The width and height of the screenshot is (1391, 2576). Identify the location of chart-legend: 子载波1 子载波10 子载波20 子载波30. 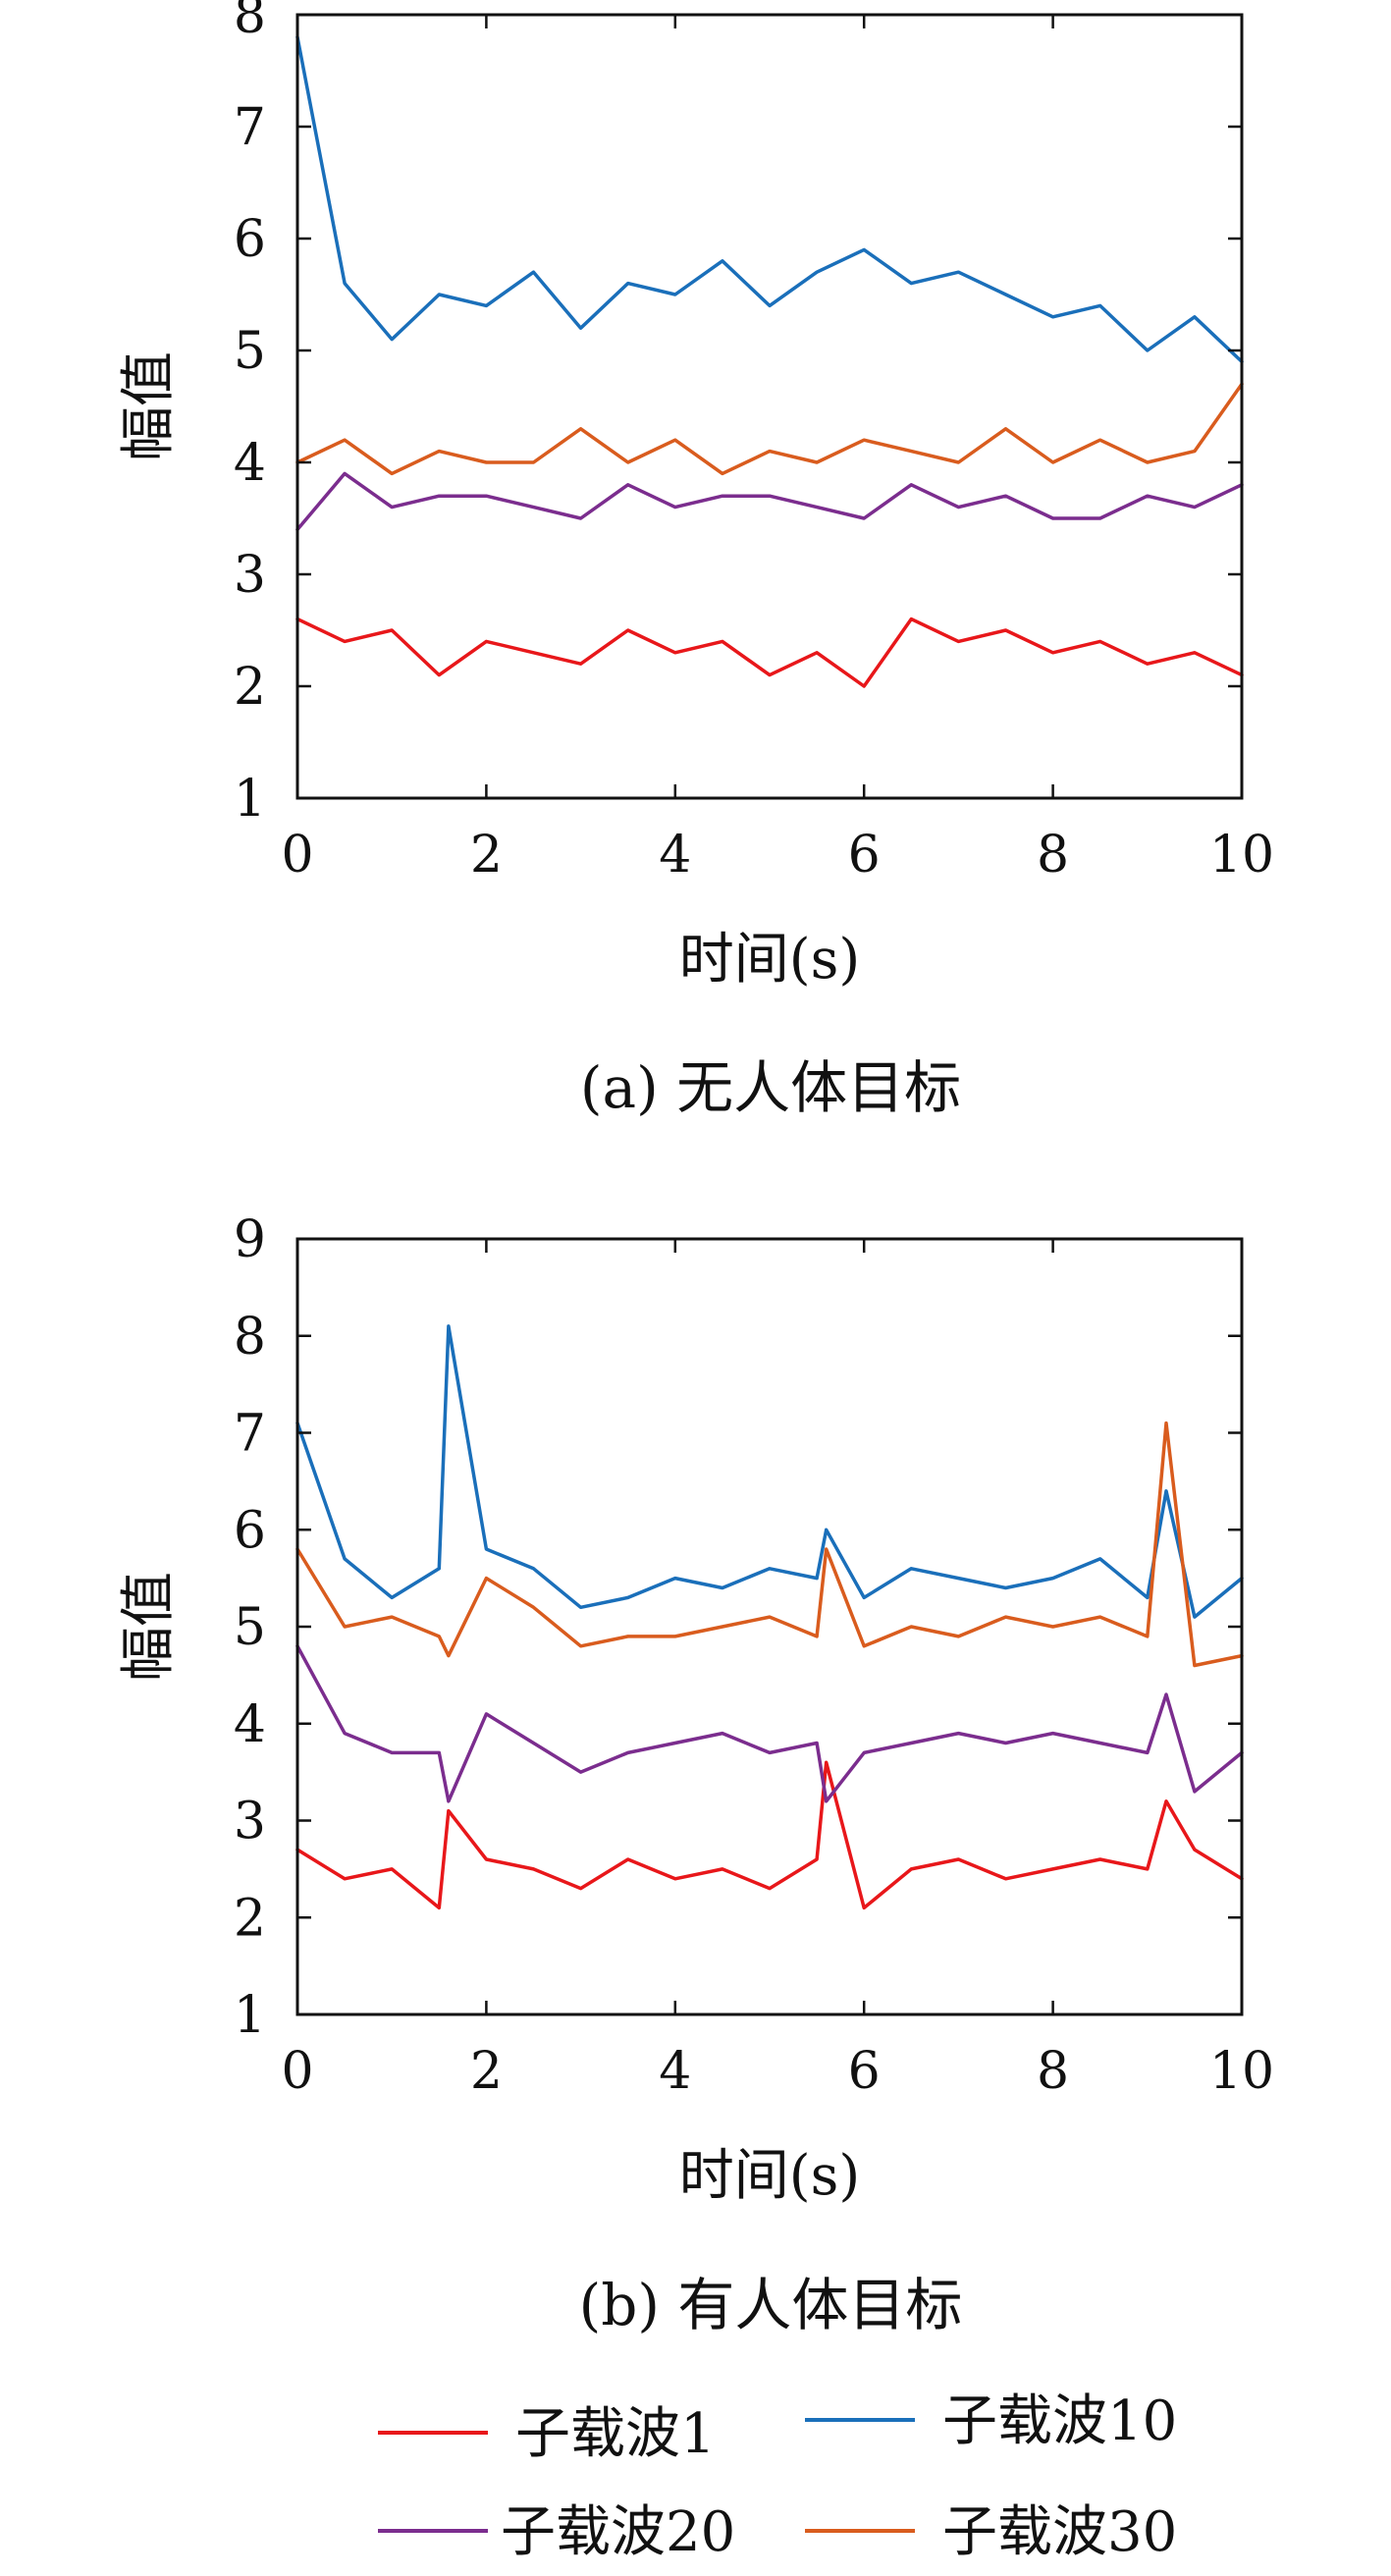
(777, 2476).